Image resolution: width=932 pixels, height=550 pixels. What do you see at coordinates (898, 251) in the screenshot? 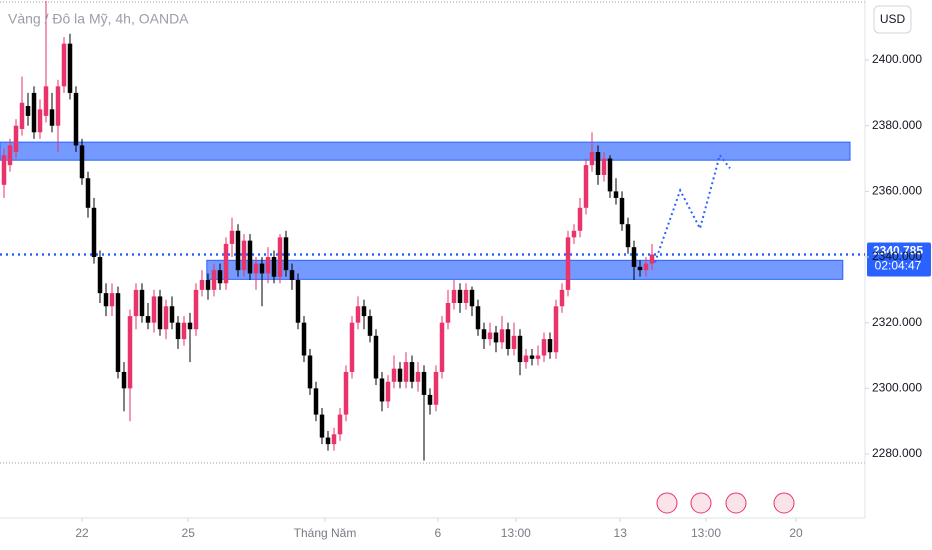
I see `price-label: 2340.785` at bounding box center [898, 251].